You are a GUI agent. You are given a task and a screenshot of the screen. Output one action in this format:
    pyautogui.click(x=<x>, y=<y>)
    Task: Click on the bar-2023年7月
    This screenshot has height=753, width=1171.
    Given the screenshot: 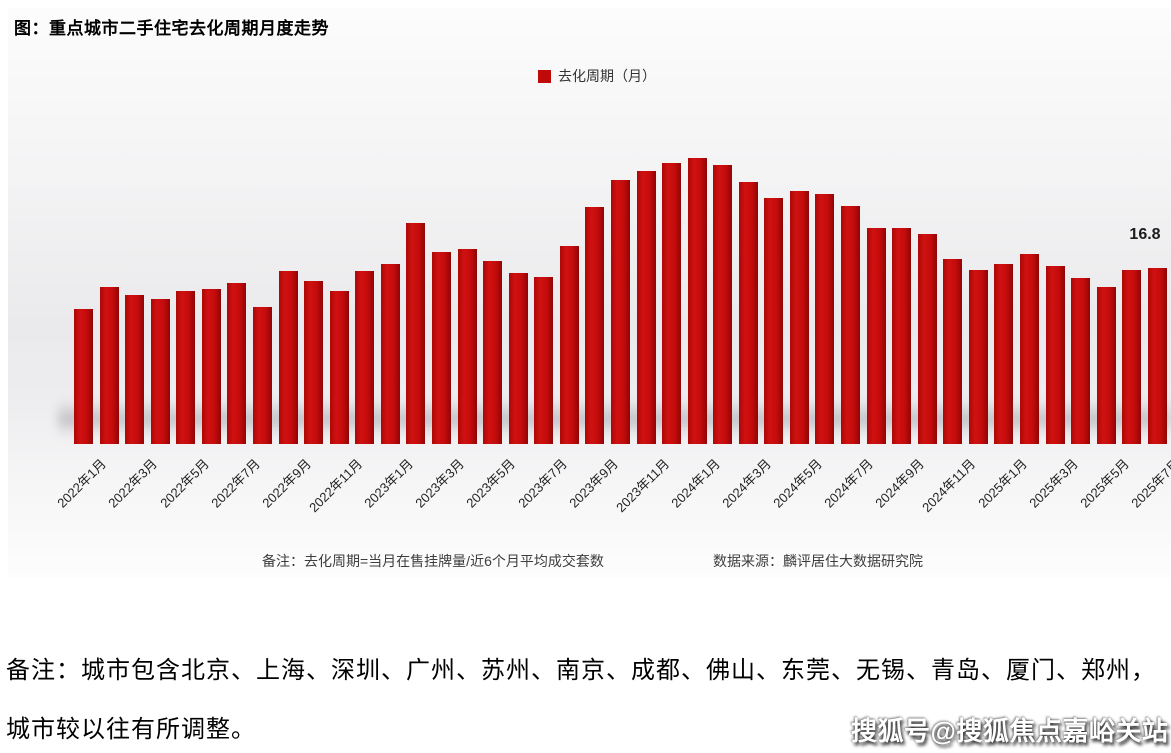 What is the action you would take?
    pyautogui.click(x=544, y=360)
    